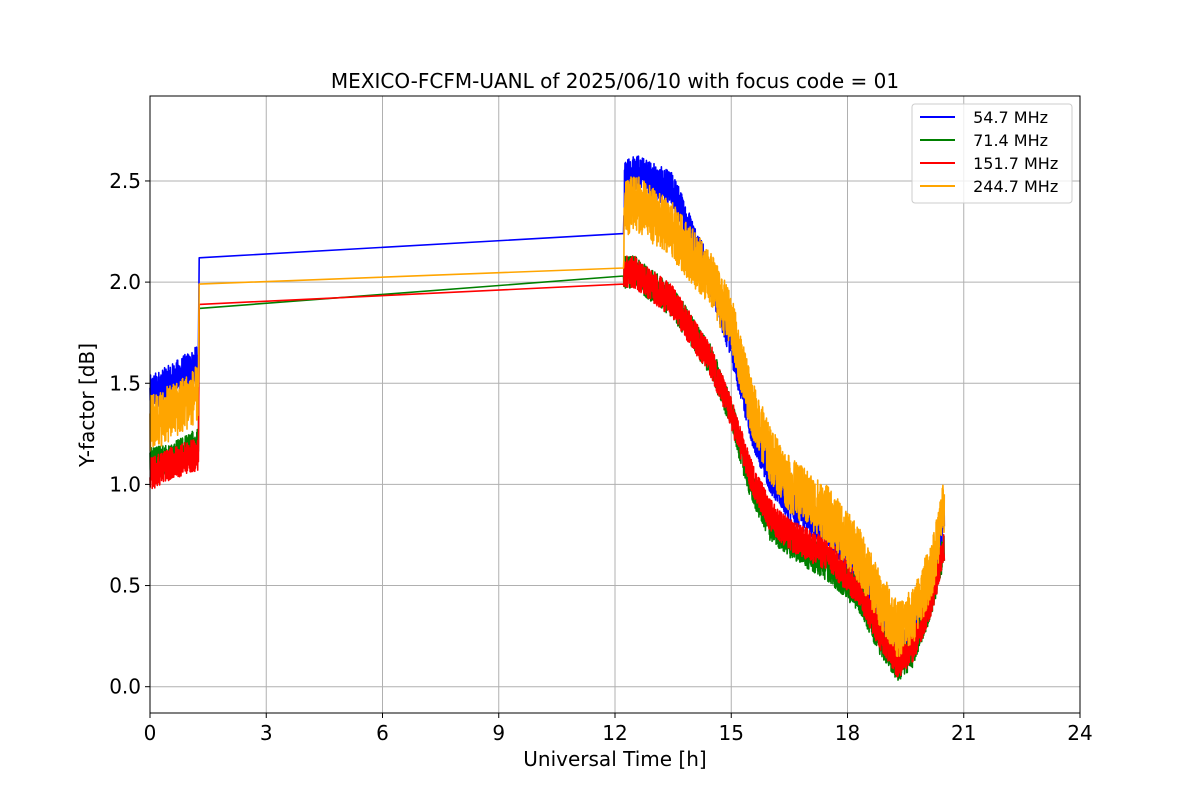 This screenshot has width=1200, height=800. I want to click on y-axis-label: Y-factor [dB], so click(87, 405).